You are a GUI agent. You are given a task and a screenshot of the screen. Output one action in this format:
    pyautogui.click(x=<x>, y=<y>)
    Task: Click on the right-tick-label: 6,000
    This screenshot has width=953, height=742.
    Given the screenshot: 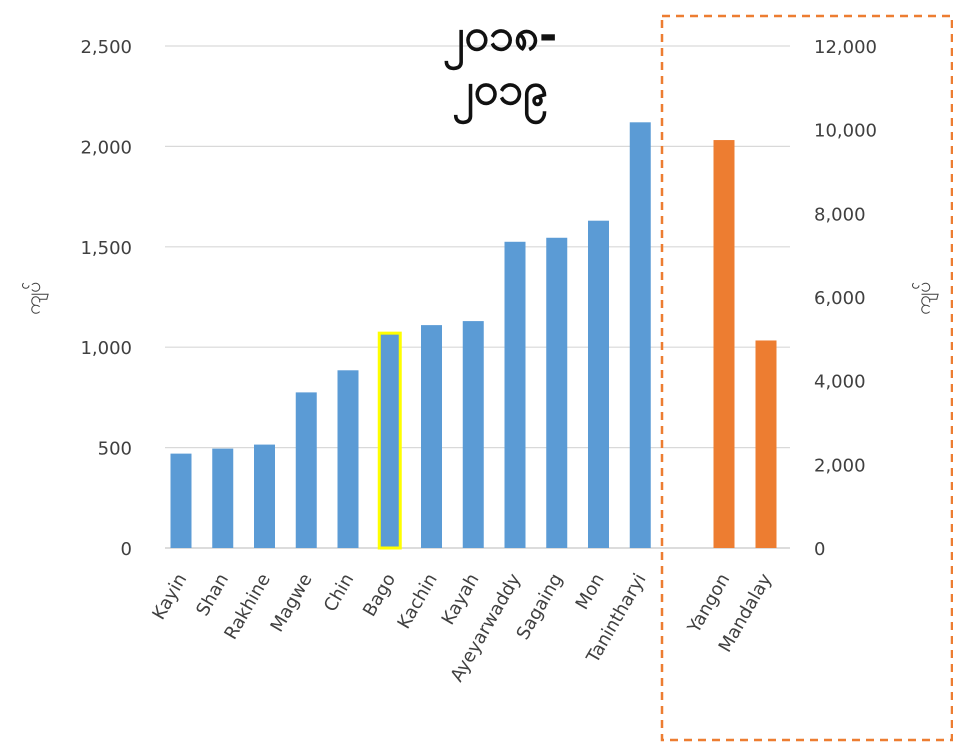 What is the action you would take?
    pyautogui.click(x=840, y=298)
    